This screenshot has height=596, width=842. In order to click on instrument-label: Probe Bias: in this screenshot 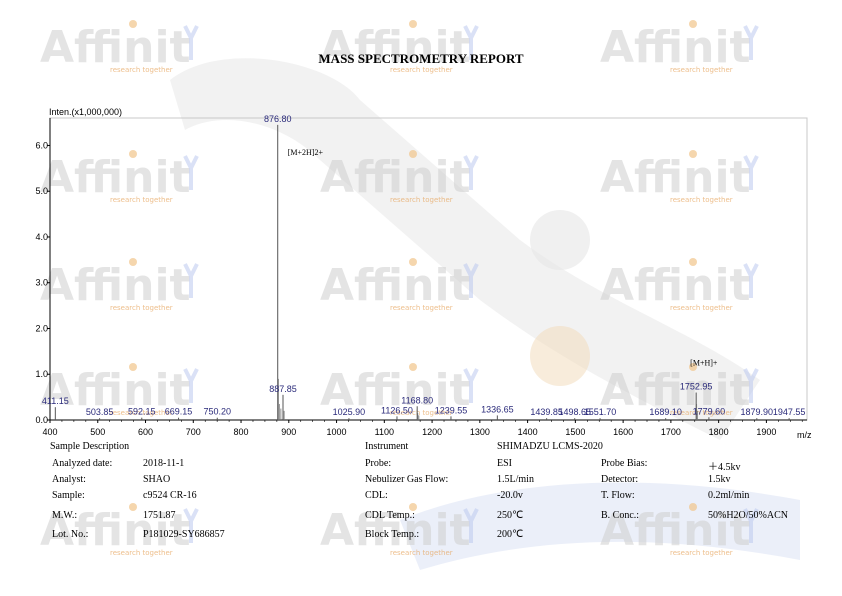, I will do `click(624, 463)`.